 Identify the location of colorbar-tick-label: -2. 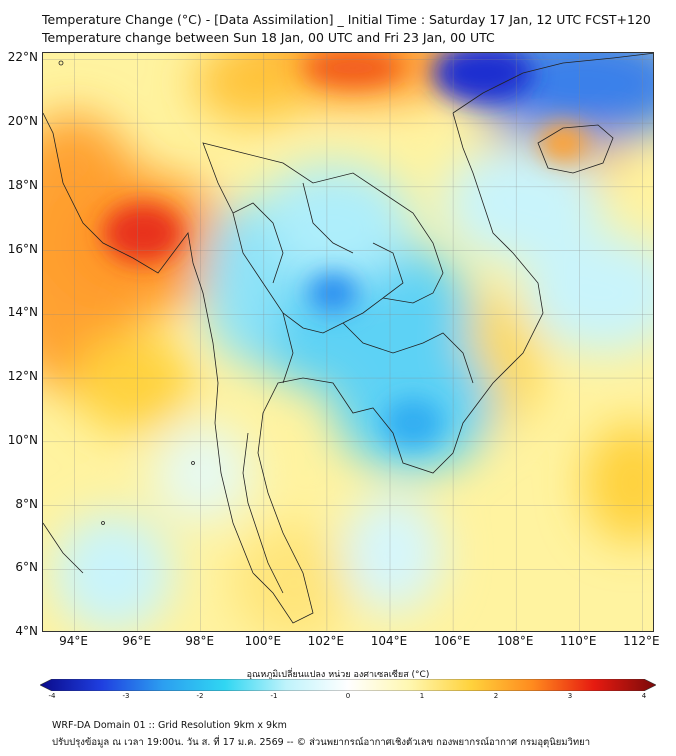
(200, 696).